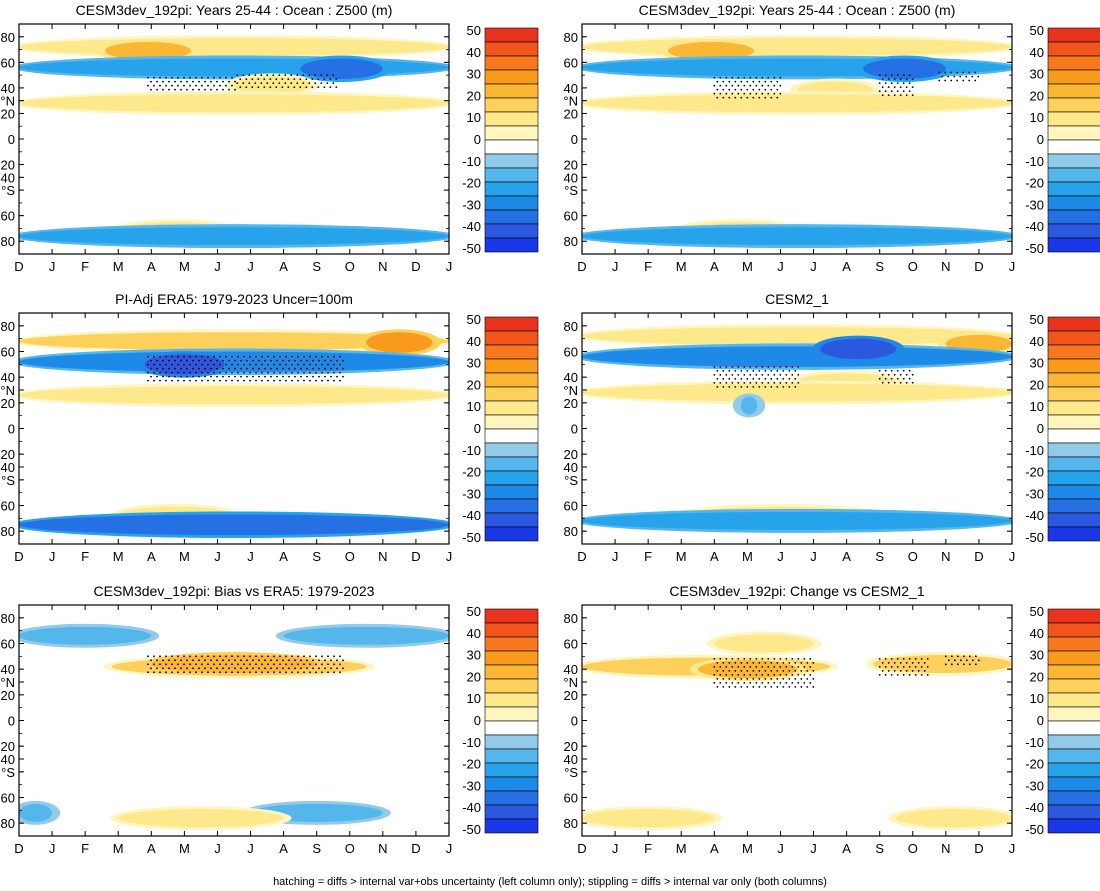  I want to click on y-tick-label: 40, so click(8, 177).